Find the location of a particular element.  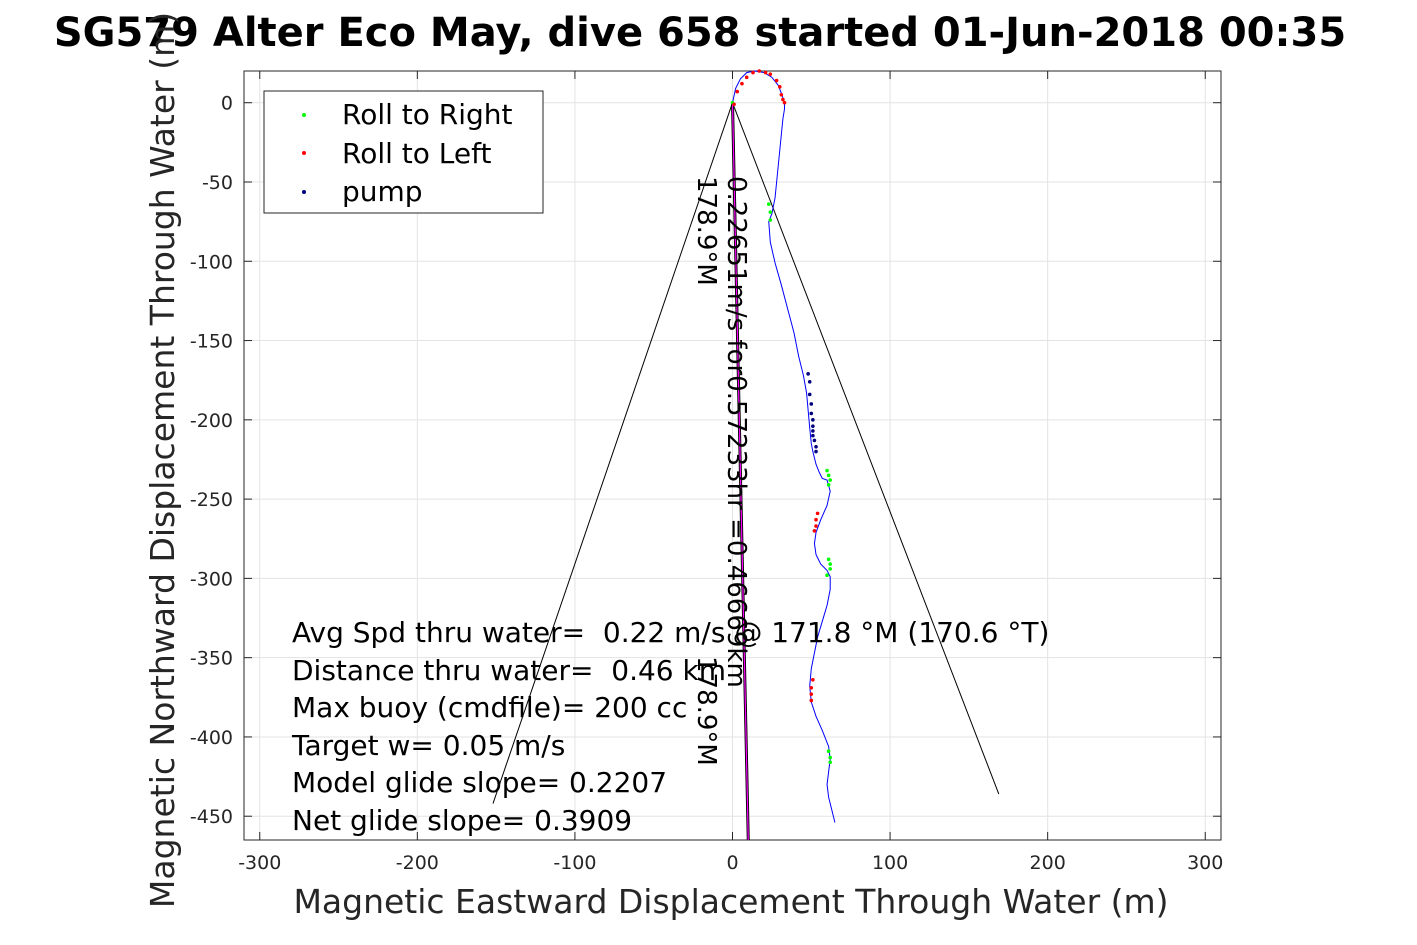

legend-marker-roll-right is located at coordinates (304, 115).